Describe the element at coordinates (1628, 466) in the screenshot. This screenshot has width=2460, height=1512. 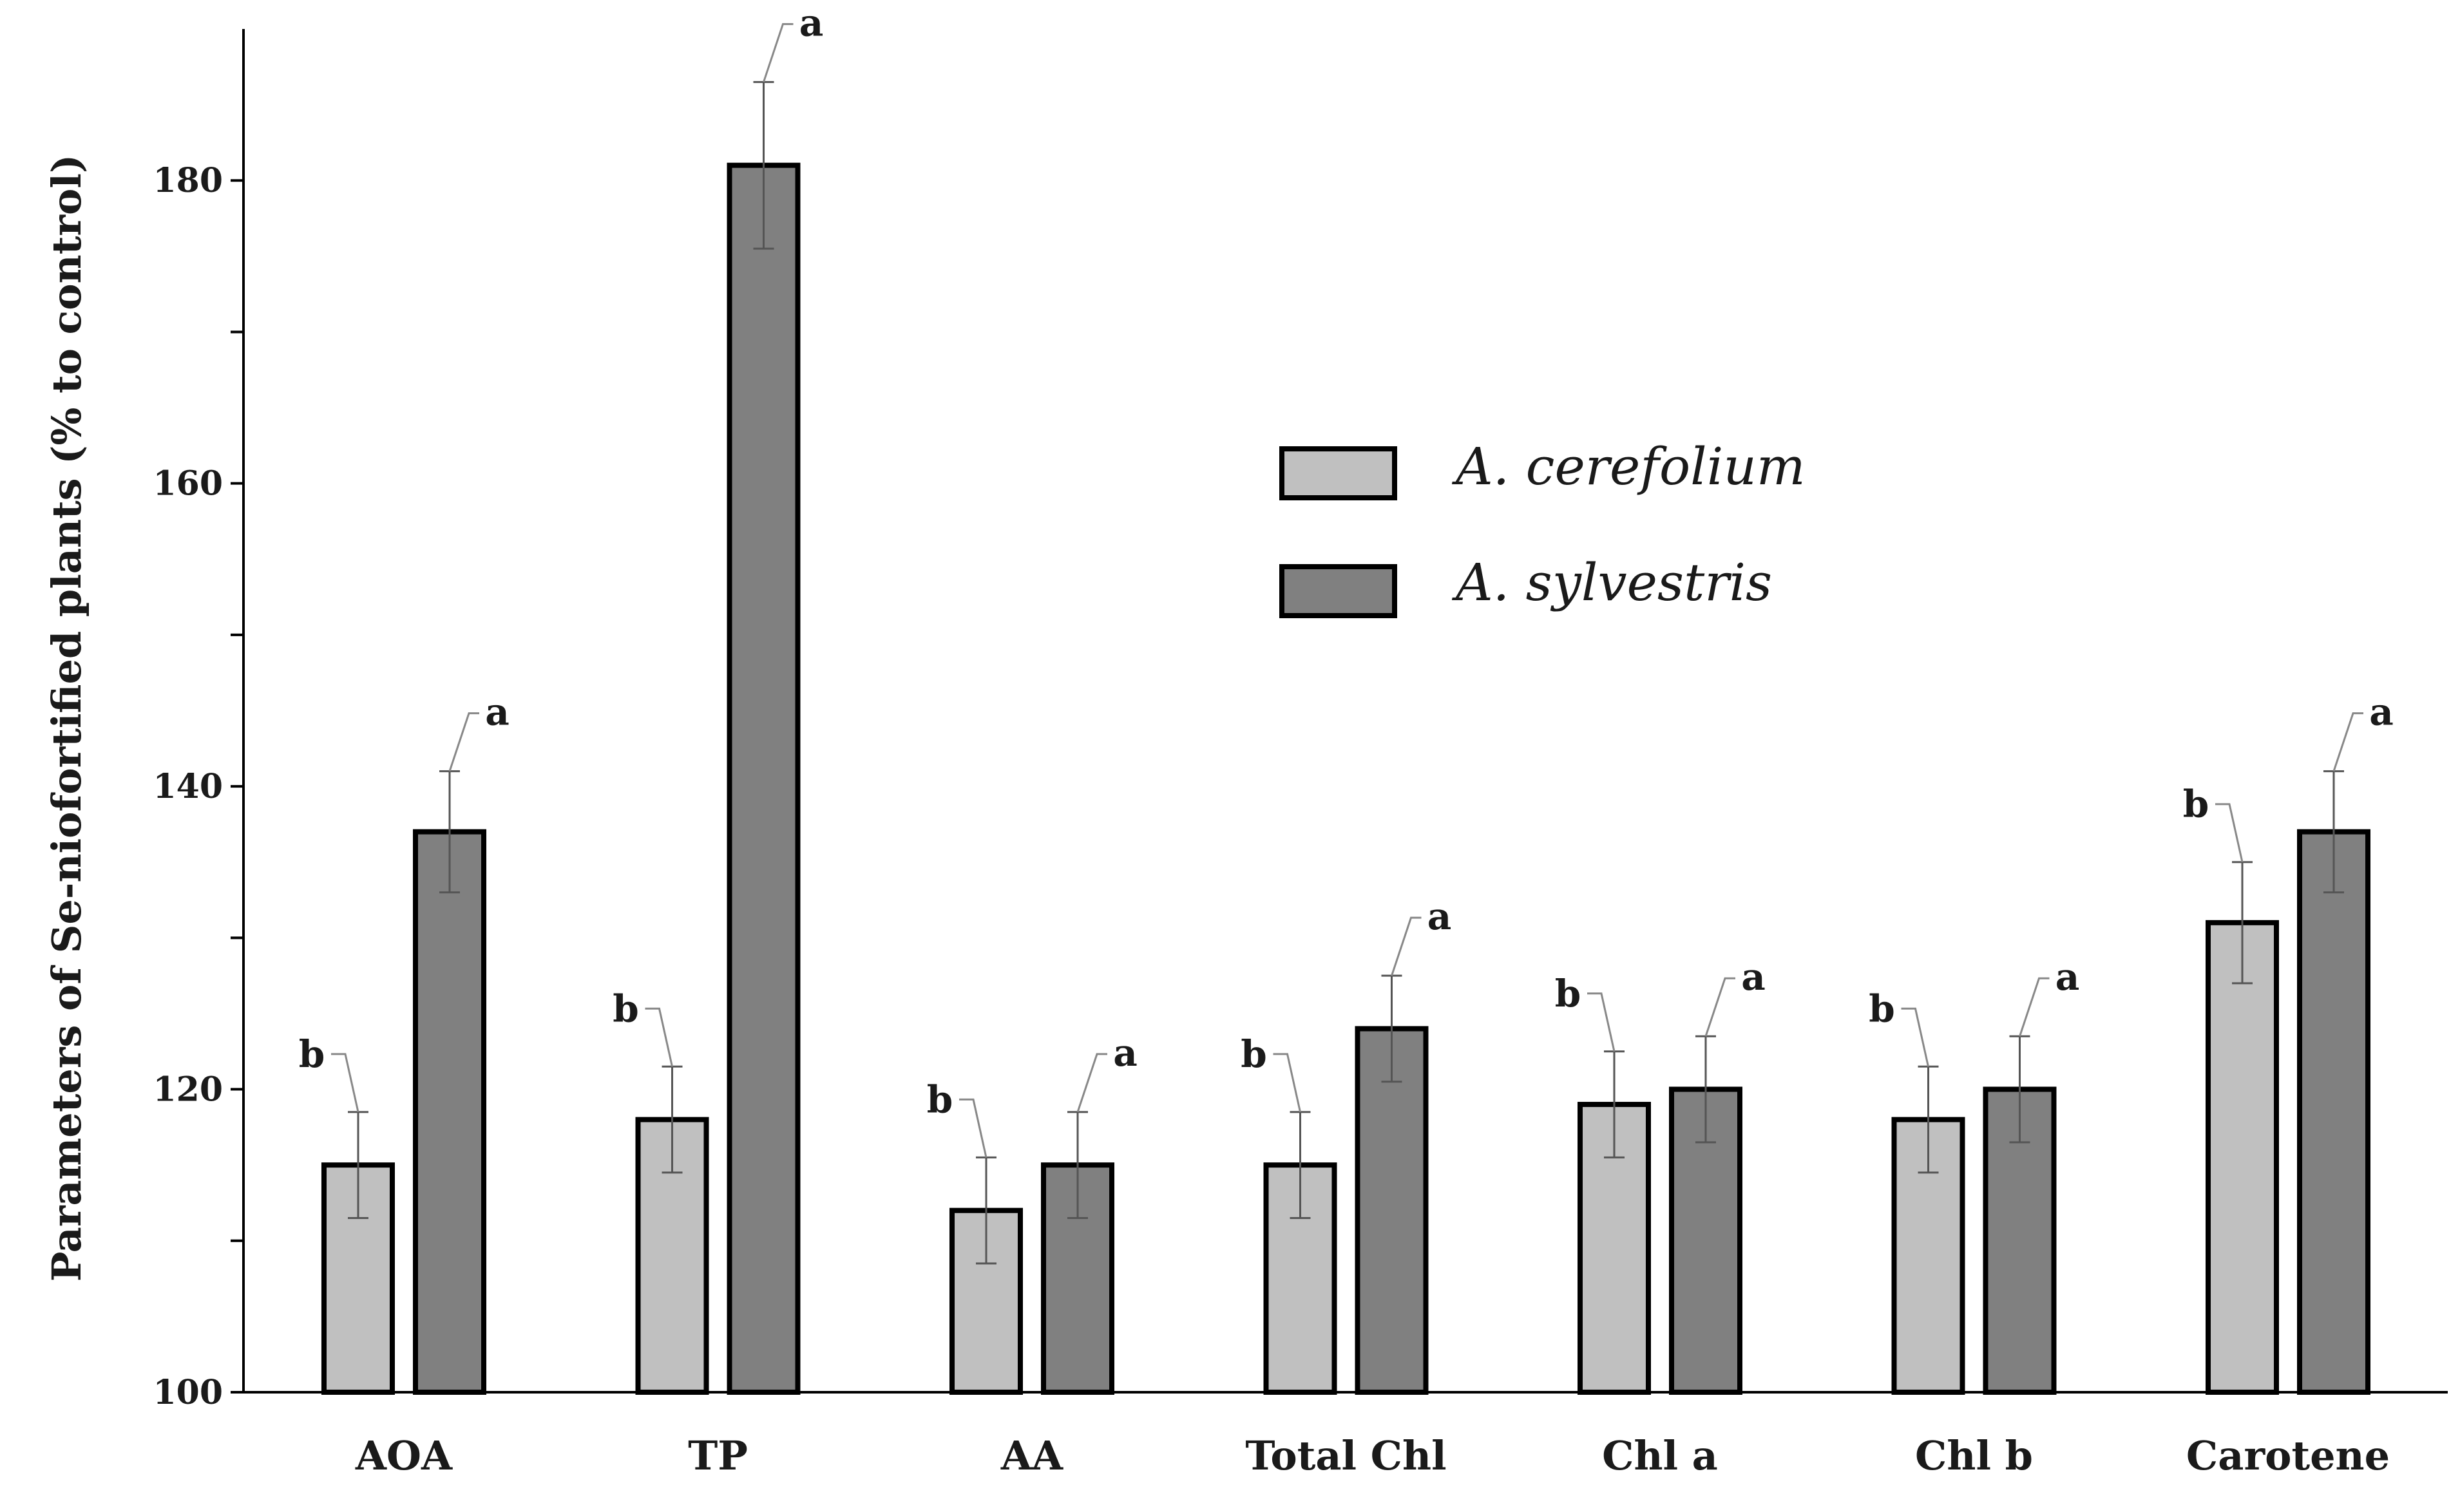
I see `legend-label-a-cerefolium: A. cerefolium` at that location.